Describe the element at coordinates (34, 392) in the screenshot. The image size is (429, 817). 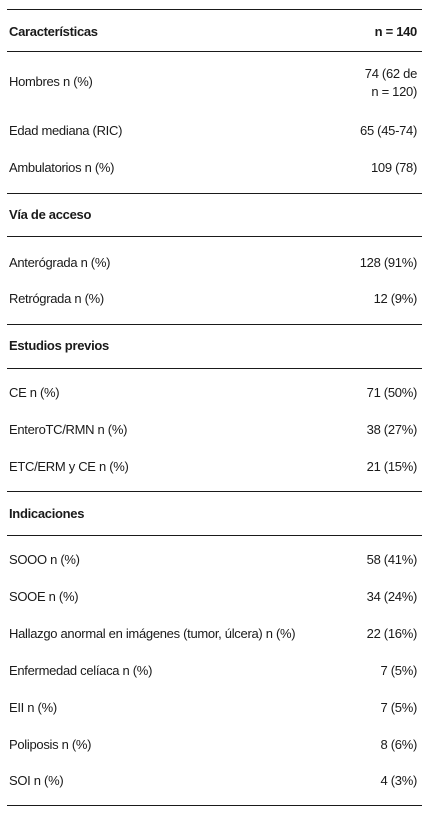
I see `row-label-ce: CE n (%)` at that location.